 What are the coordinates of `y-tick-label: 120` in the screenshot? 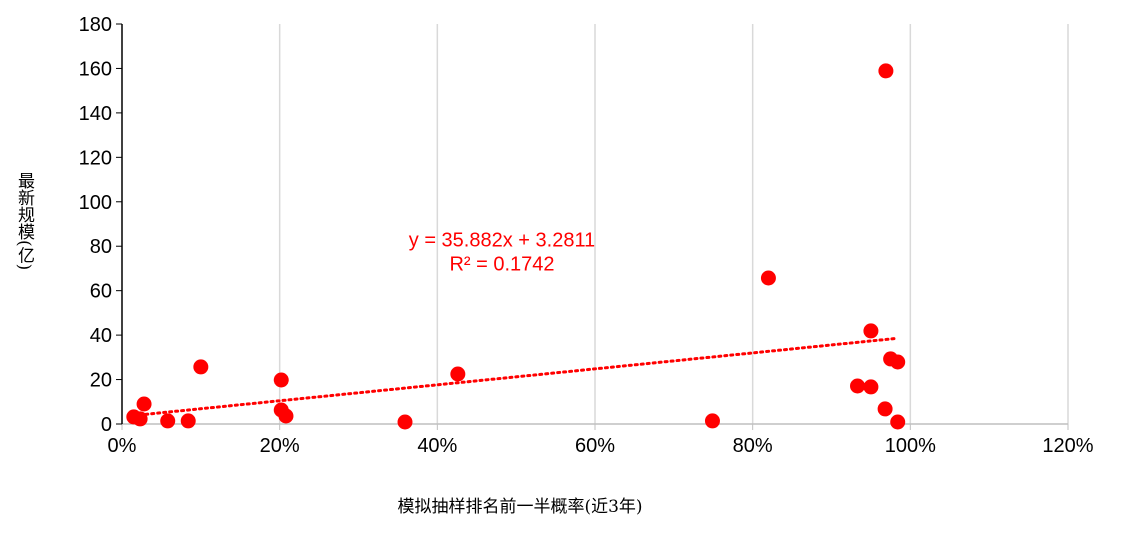 It's located at (95, 158).